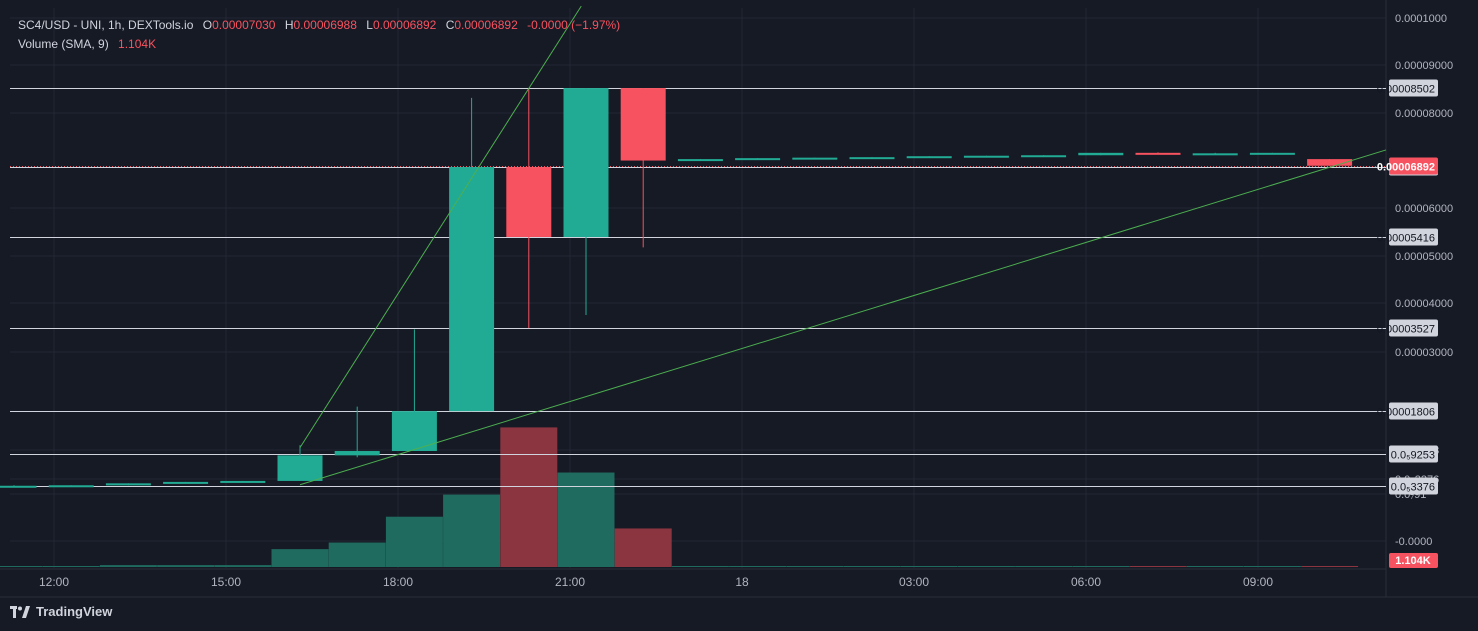 This screenshot has height=631, width=1478. Describe the element at coordinates (319, 44) in the screenshot. I see `legend-row-volume: Volume (SMA, 9) 1.104K` at that location.